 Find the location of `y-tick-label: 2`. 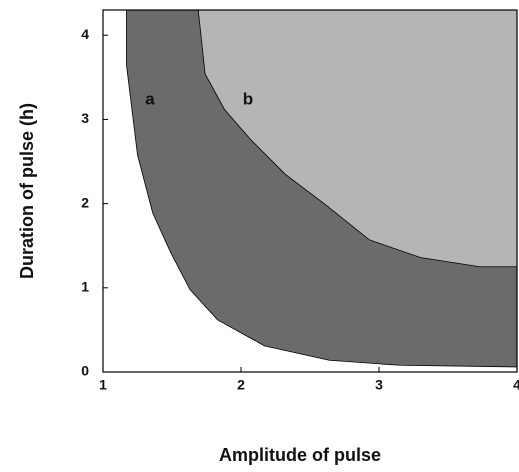

y-tick-label: 2 is located at coordinates (85, 202).